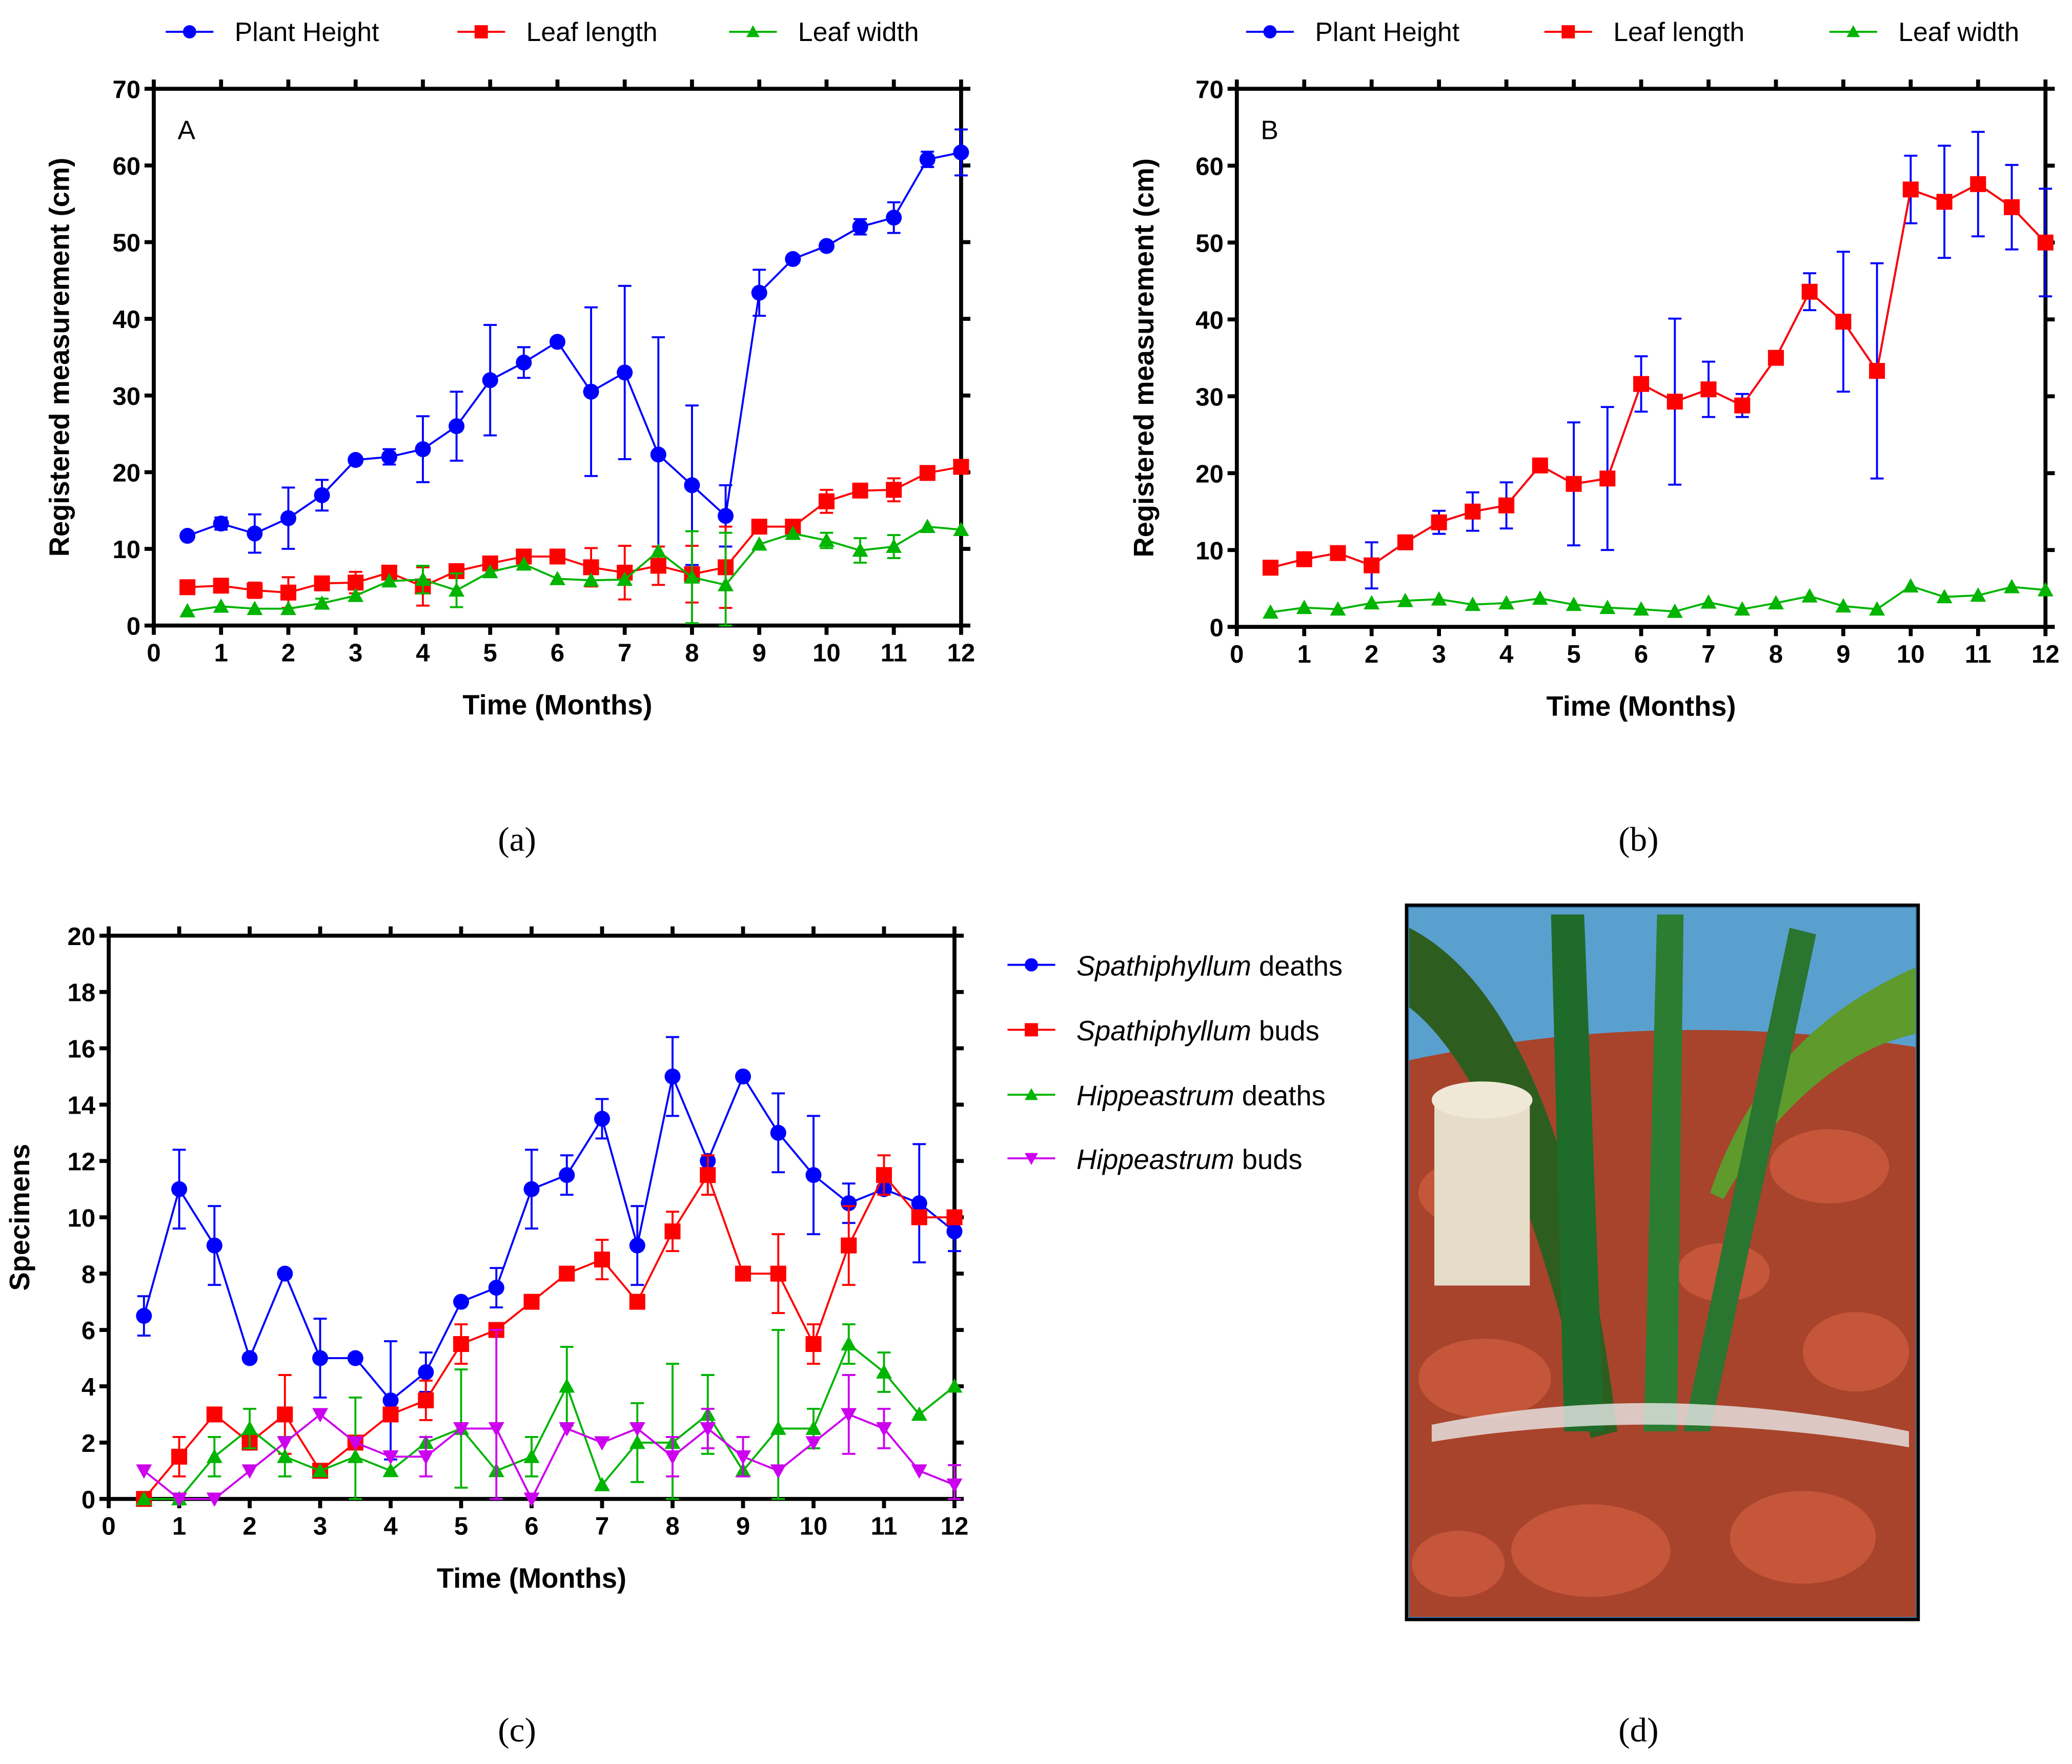 The image size is (2072, 1764). What do you see at coordinates (1209, 243) in the screenshot?
I see `y-tick-label: 50` at bounding box center [1209, 243].